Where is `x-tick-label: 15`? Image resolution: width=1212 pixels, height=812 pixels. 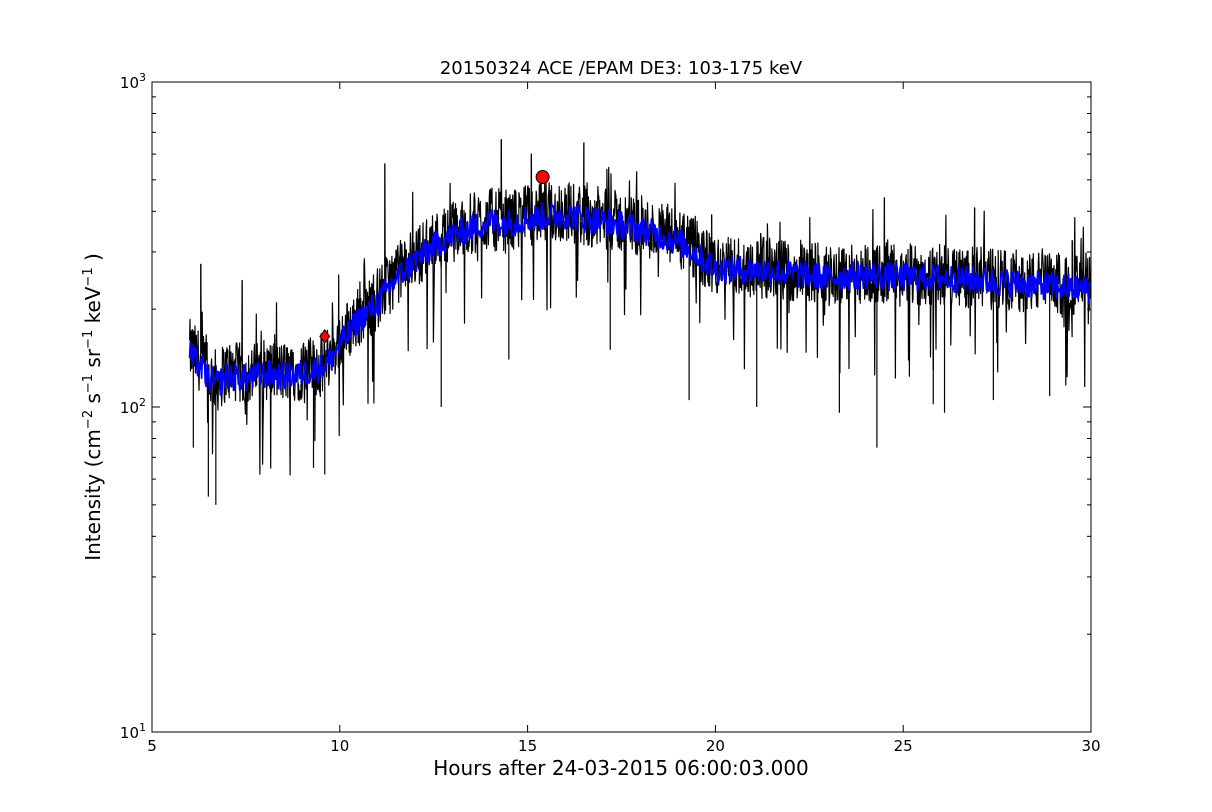
x-tick-label: 15 is located at coordinates (527, 746).